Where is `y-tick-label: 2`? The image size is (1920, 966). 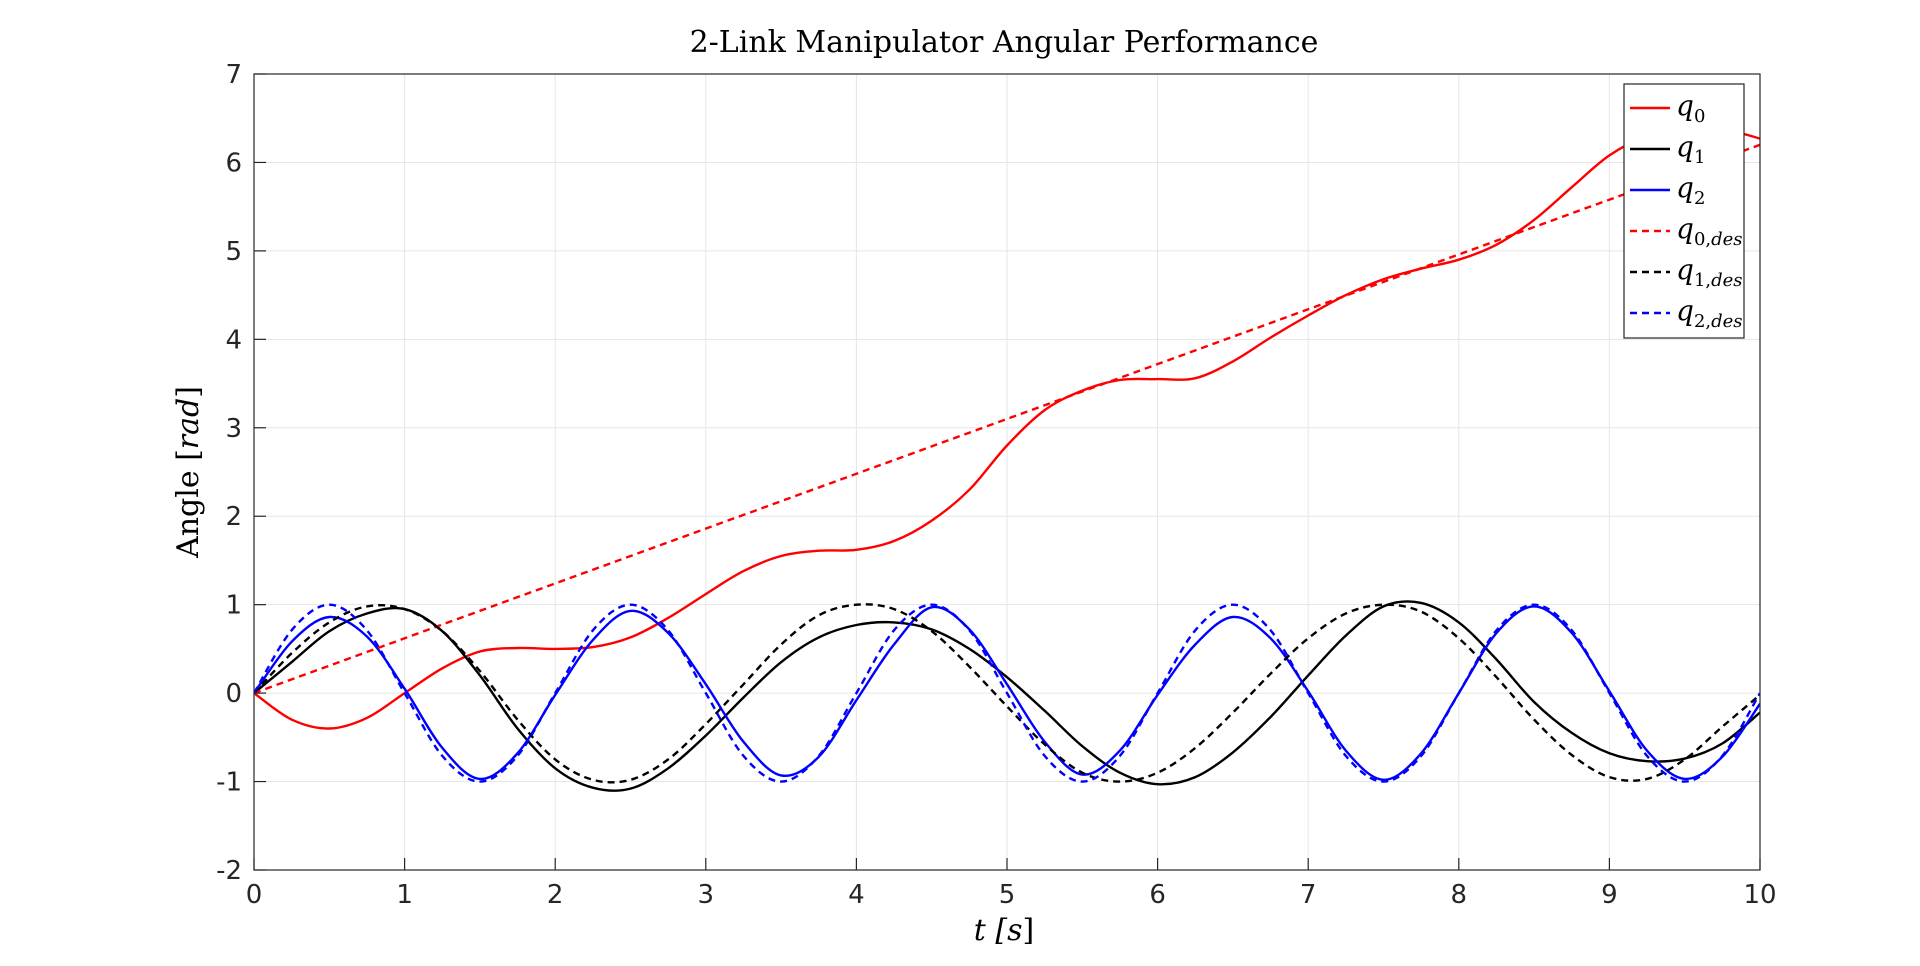
y-tick-label: 2 is located at coordinates (233, 517).